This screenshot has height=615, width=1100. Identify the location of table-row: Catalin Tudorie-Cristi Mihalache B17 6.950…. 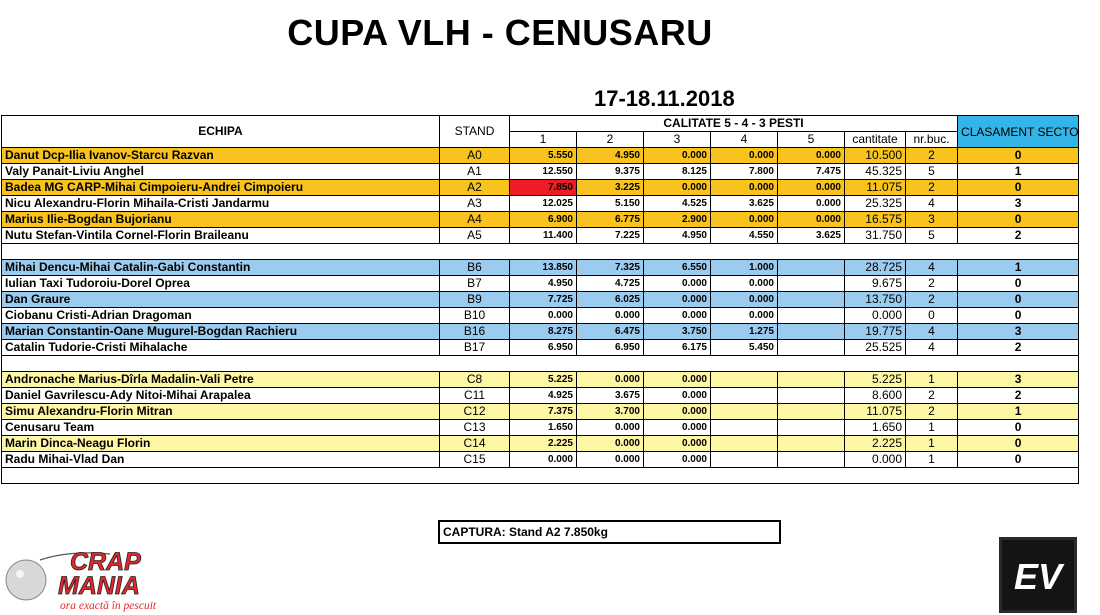
(540, 347).